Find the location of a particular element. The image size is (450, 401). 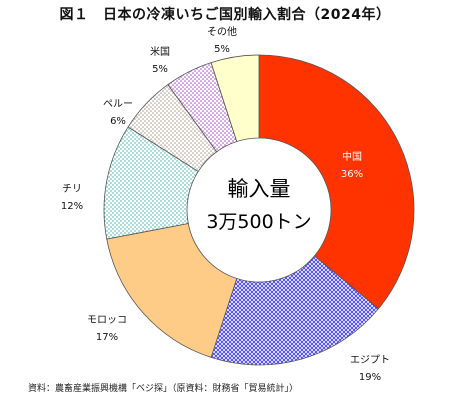

slice-name-label-5: ペルー is located at coordinates (118, 104).